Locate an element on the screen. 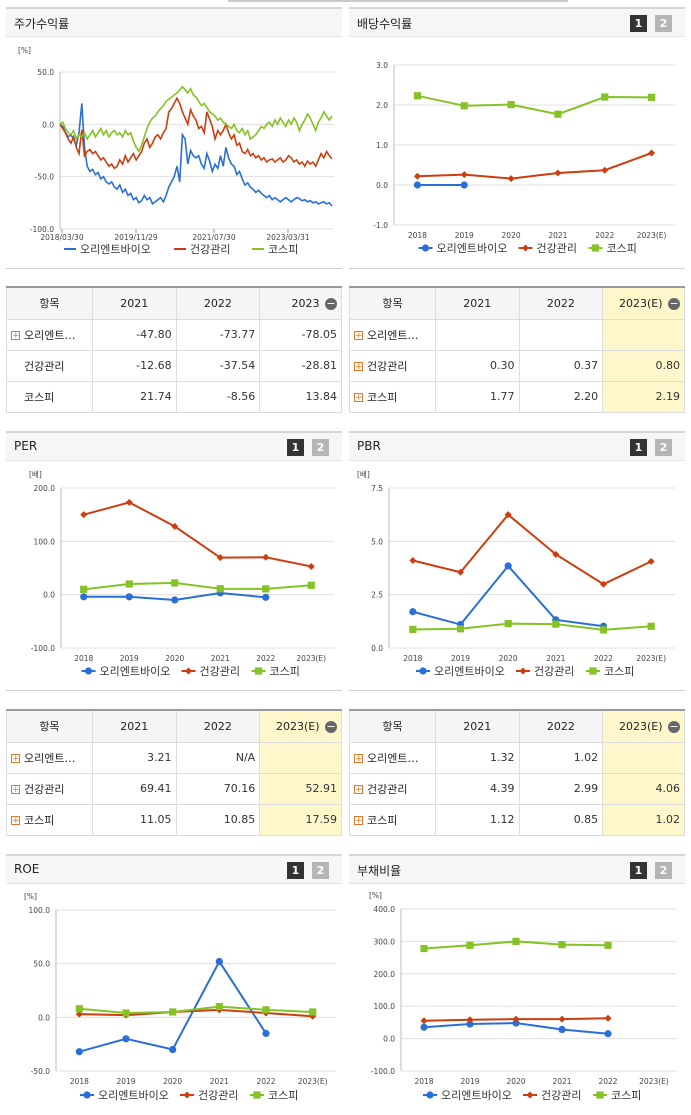 The width and height of the screenshot is (691, 1115). table-row: + 코스피 1.77 2.20 2.19 is located at coordinates (517, 396).